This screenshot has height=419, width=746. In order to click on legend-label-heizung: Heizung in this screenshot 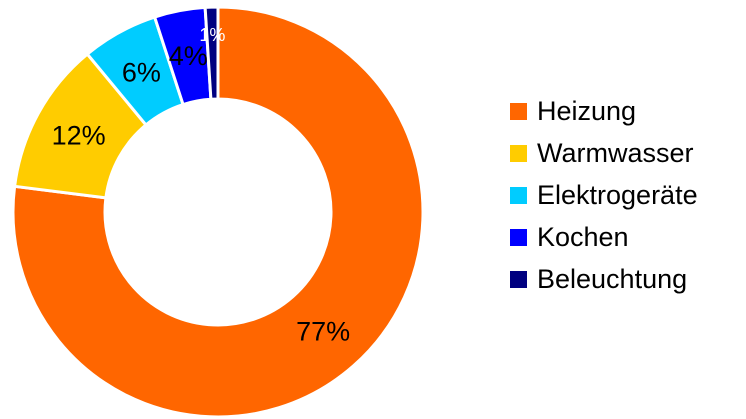, I will do `click(587, 110)`.